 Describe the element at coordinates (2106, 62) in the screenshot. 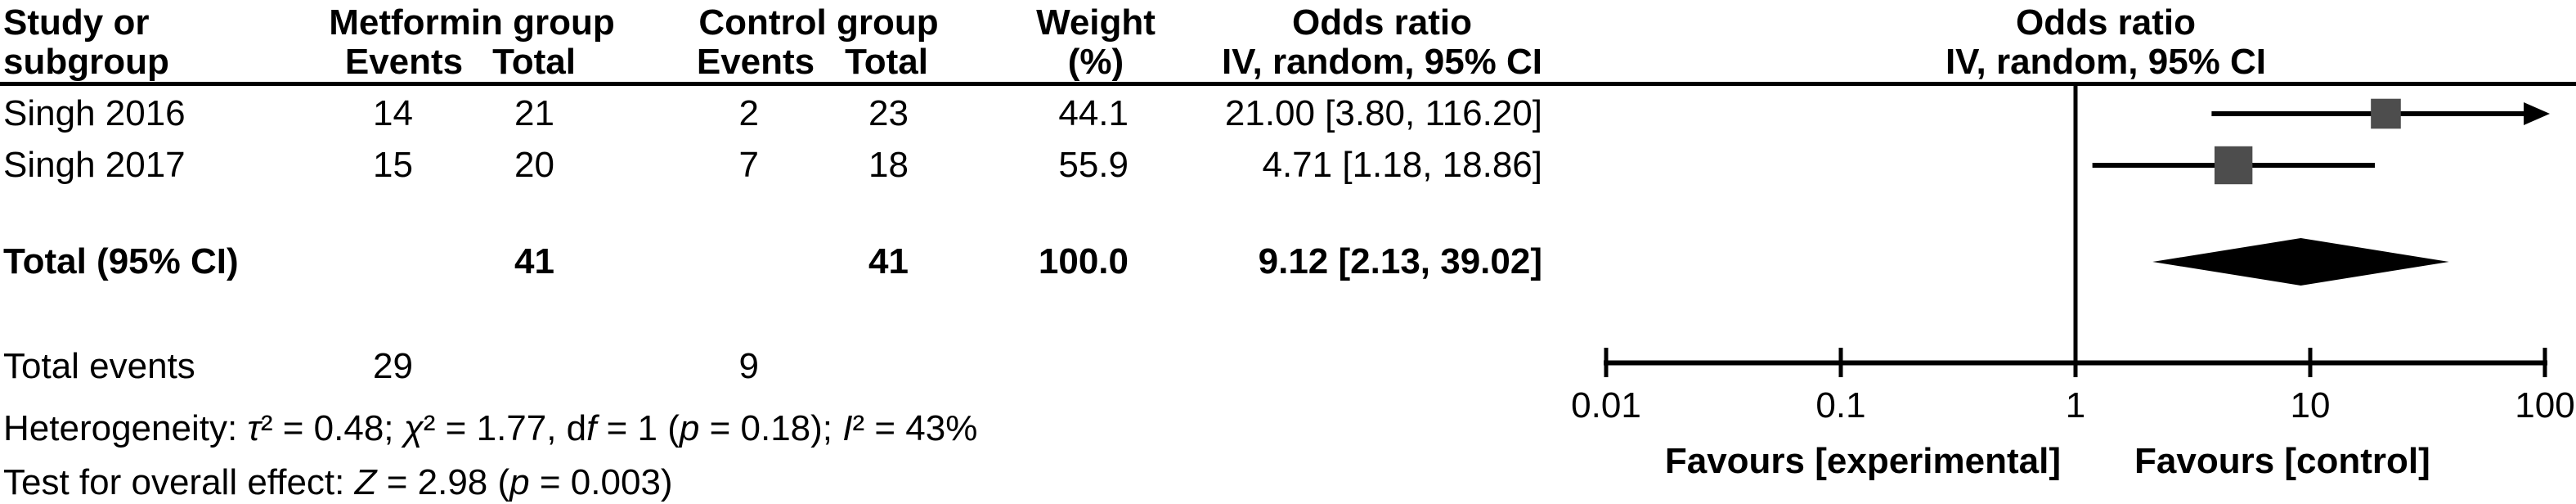

I see `plot-header-or-line2: IV, random, 95% CI` at that location.